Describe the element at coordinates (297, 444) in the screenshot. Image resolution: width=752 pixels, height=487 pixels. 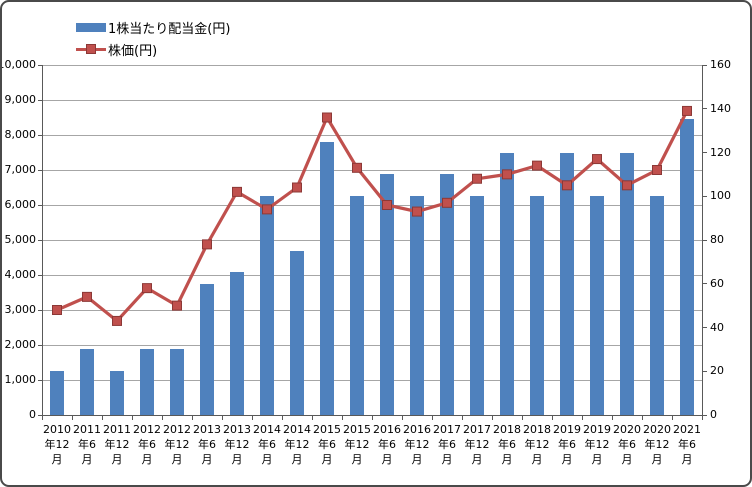
I see `x-axis-label: 2014 年12 月` at that location.